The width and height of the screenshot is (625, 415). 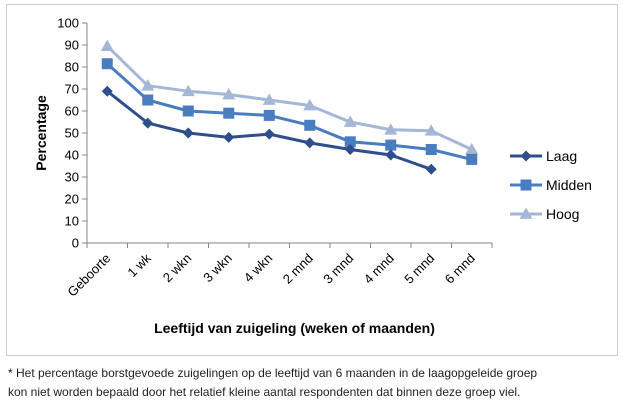 What do you see at coordinates (258, 268) in the screenshot?
I see `x-tick-label: 4 wkn` at bounding box center [258, 268].